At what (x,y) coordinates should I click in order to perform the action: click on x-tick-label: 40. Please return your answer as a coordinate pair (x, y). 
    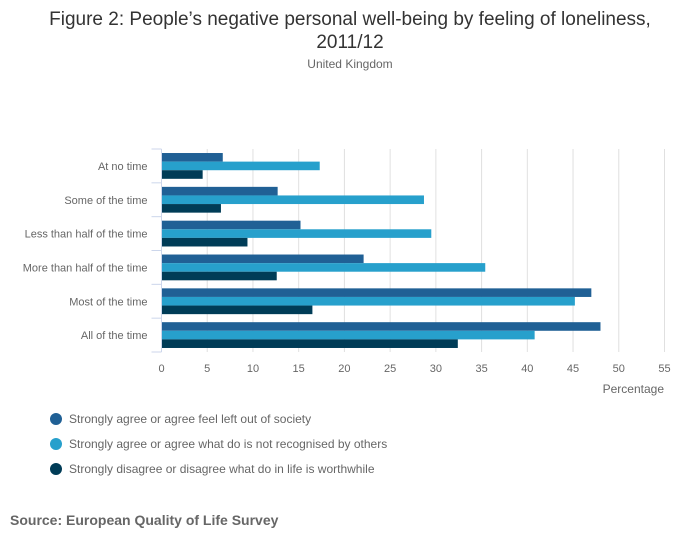
    Looking at the image, I should click on (527, 369).